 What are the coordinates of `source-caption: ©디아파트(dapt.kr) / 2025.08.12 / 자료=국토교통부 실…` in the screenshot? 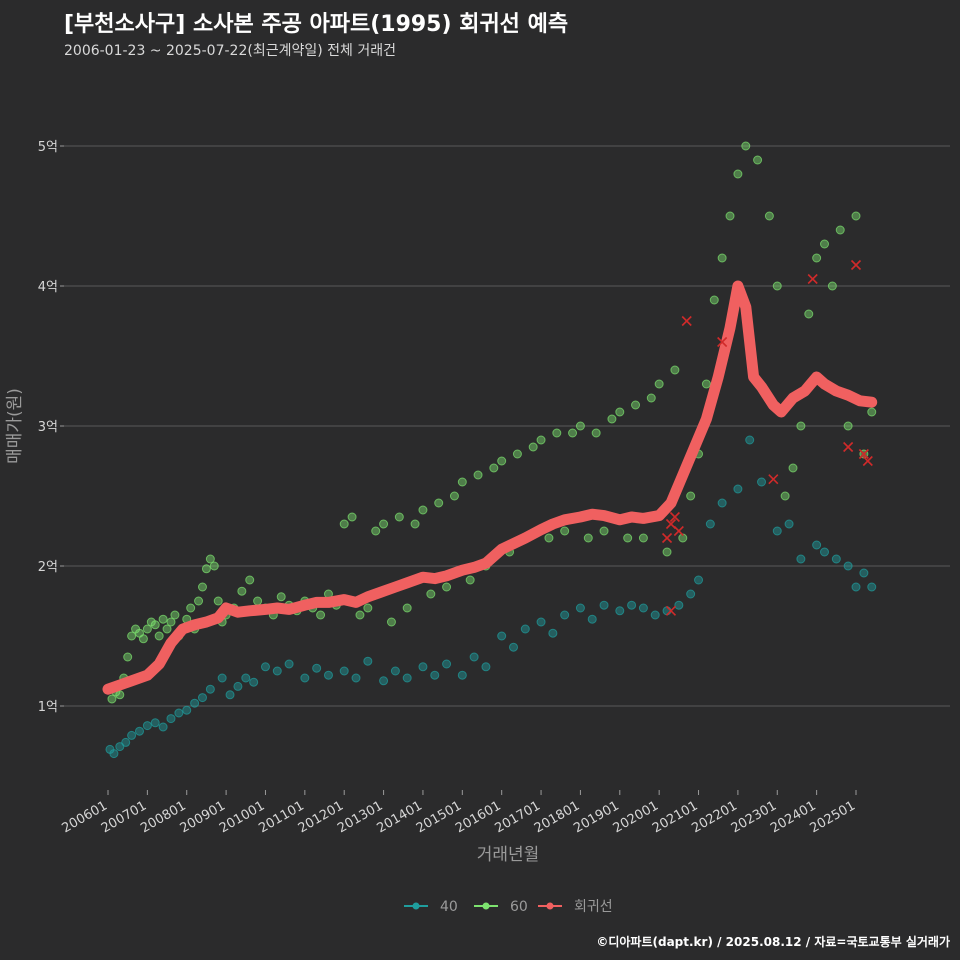 It's located at (773, 942).